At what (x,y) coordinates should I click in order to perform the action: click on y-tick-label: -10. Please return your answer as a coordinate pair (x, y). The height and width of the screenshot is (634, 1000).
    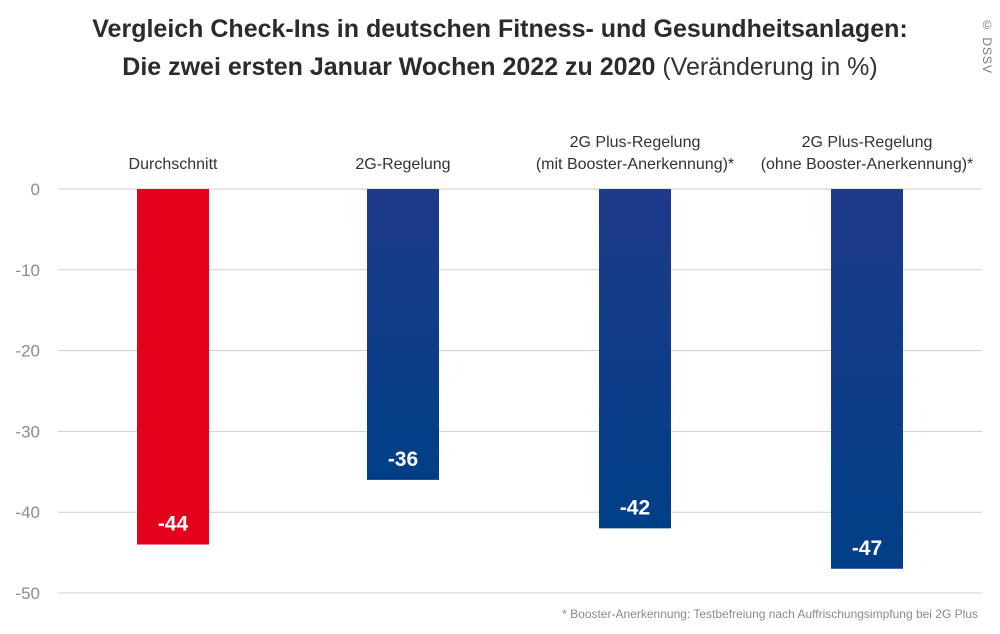
    Looking at the image, I should click on (27, 270).